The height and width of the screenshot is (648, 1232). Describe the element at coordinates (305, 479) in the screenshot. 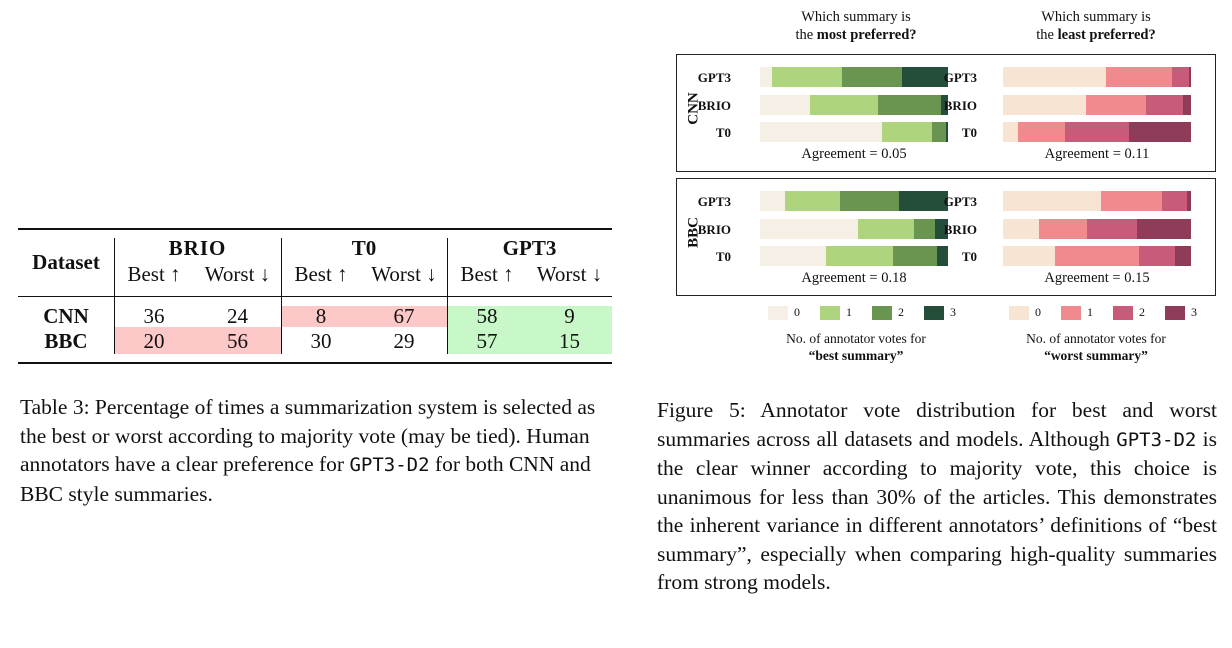

I see `table-caption-text: for both CNN and BBC style summaries.` at that location.